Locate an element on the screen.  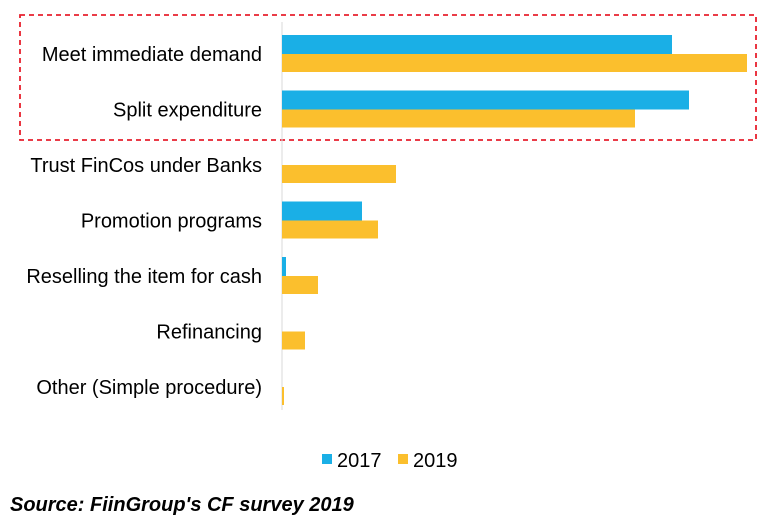
legend: 2017 2019 is located at coordinates (390, 461).